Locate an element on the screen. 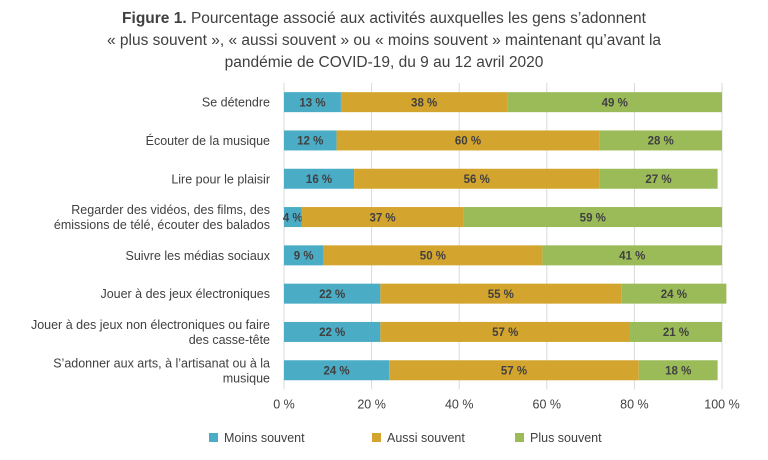  data-label: 18 % is located at coordinates (678, 371).